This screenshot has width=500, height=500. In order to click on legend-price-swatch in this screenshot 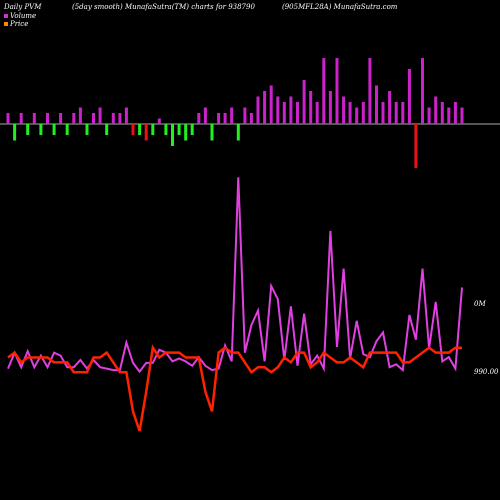, I will do `click(6, 24)`.